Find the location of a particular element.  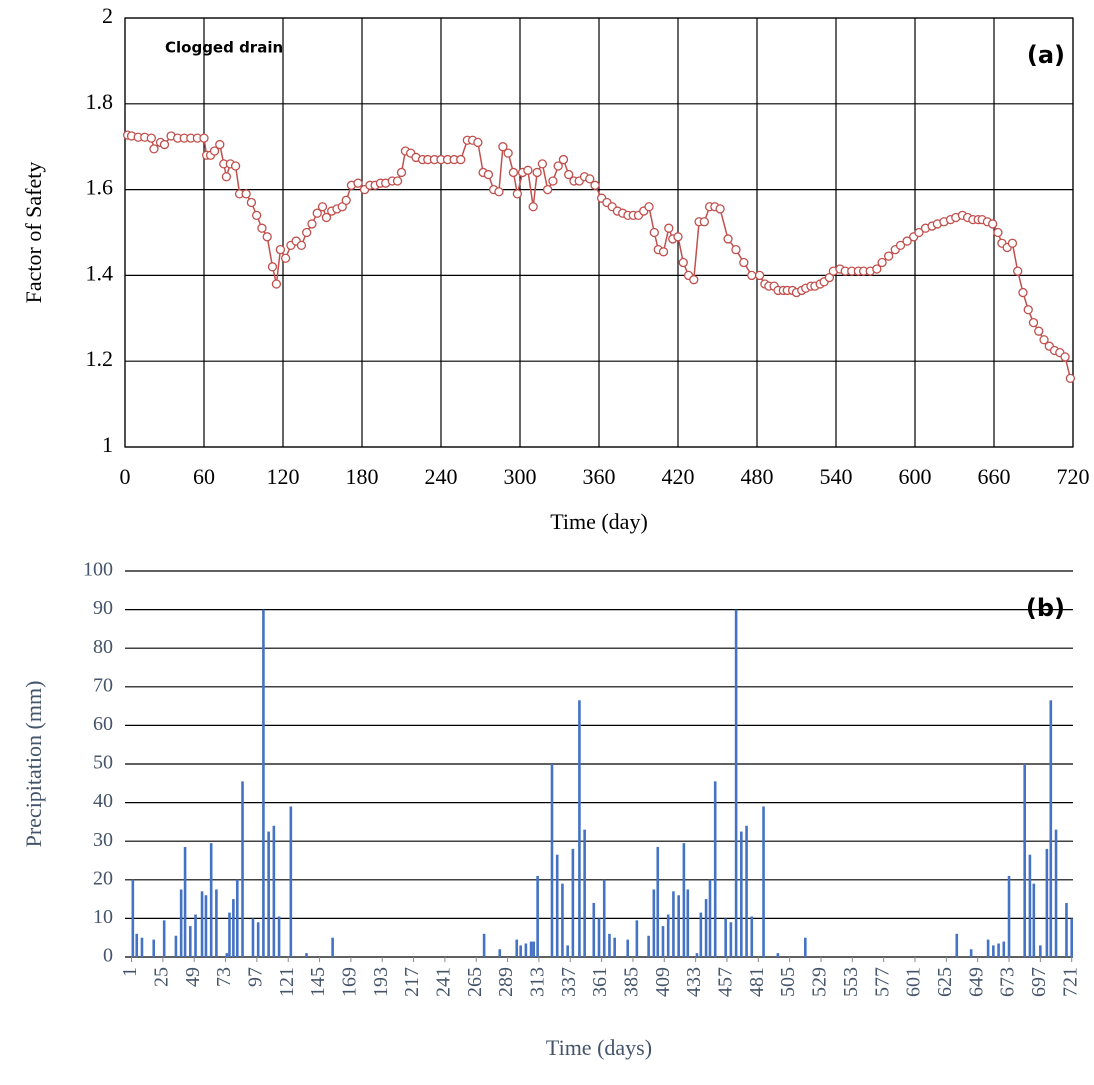

y-axis-label: Precipitation (mm) is located at coordinates (33, 764).